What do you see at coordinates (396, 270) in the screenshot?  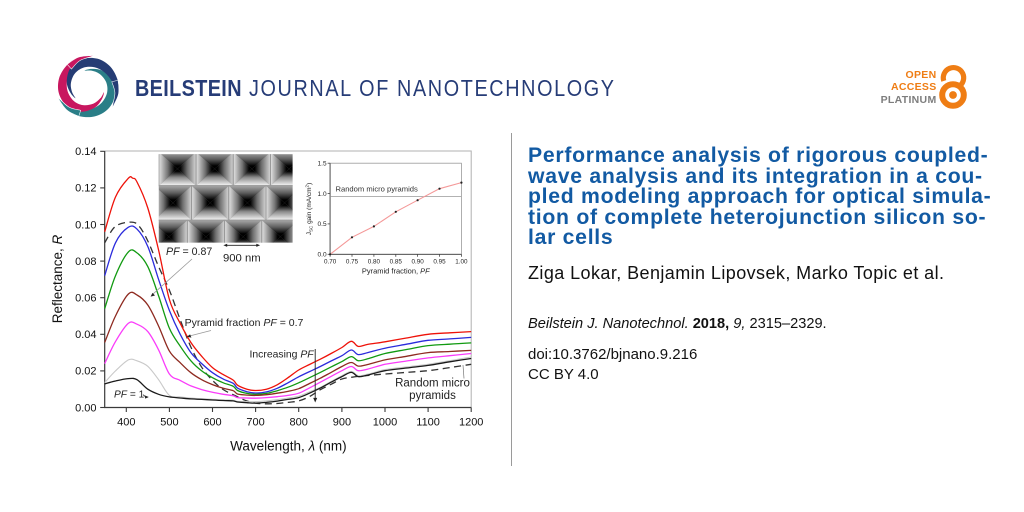 I see `svg-text: Pyramid fraction, PF` at bounding box center [396, 270].